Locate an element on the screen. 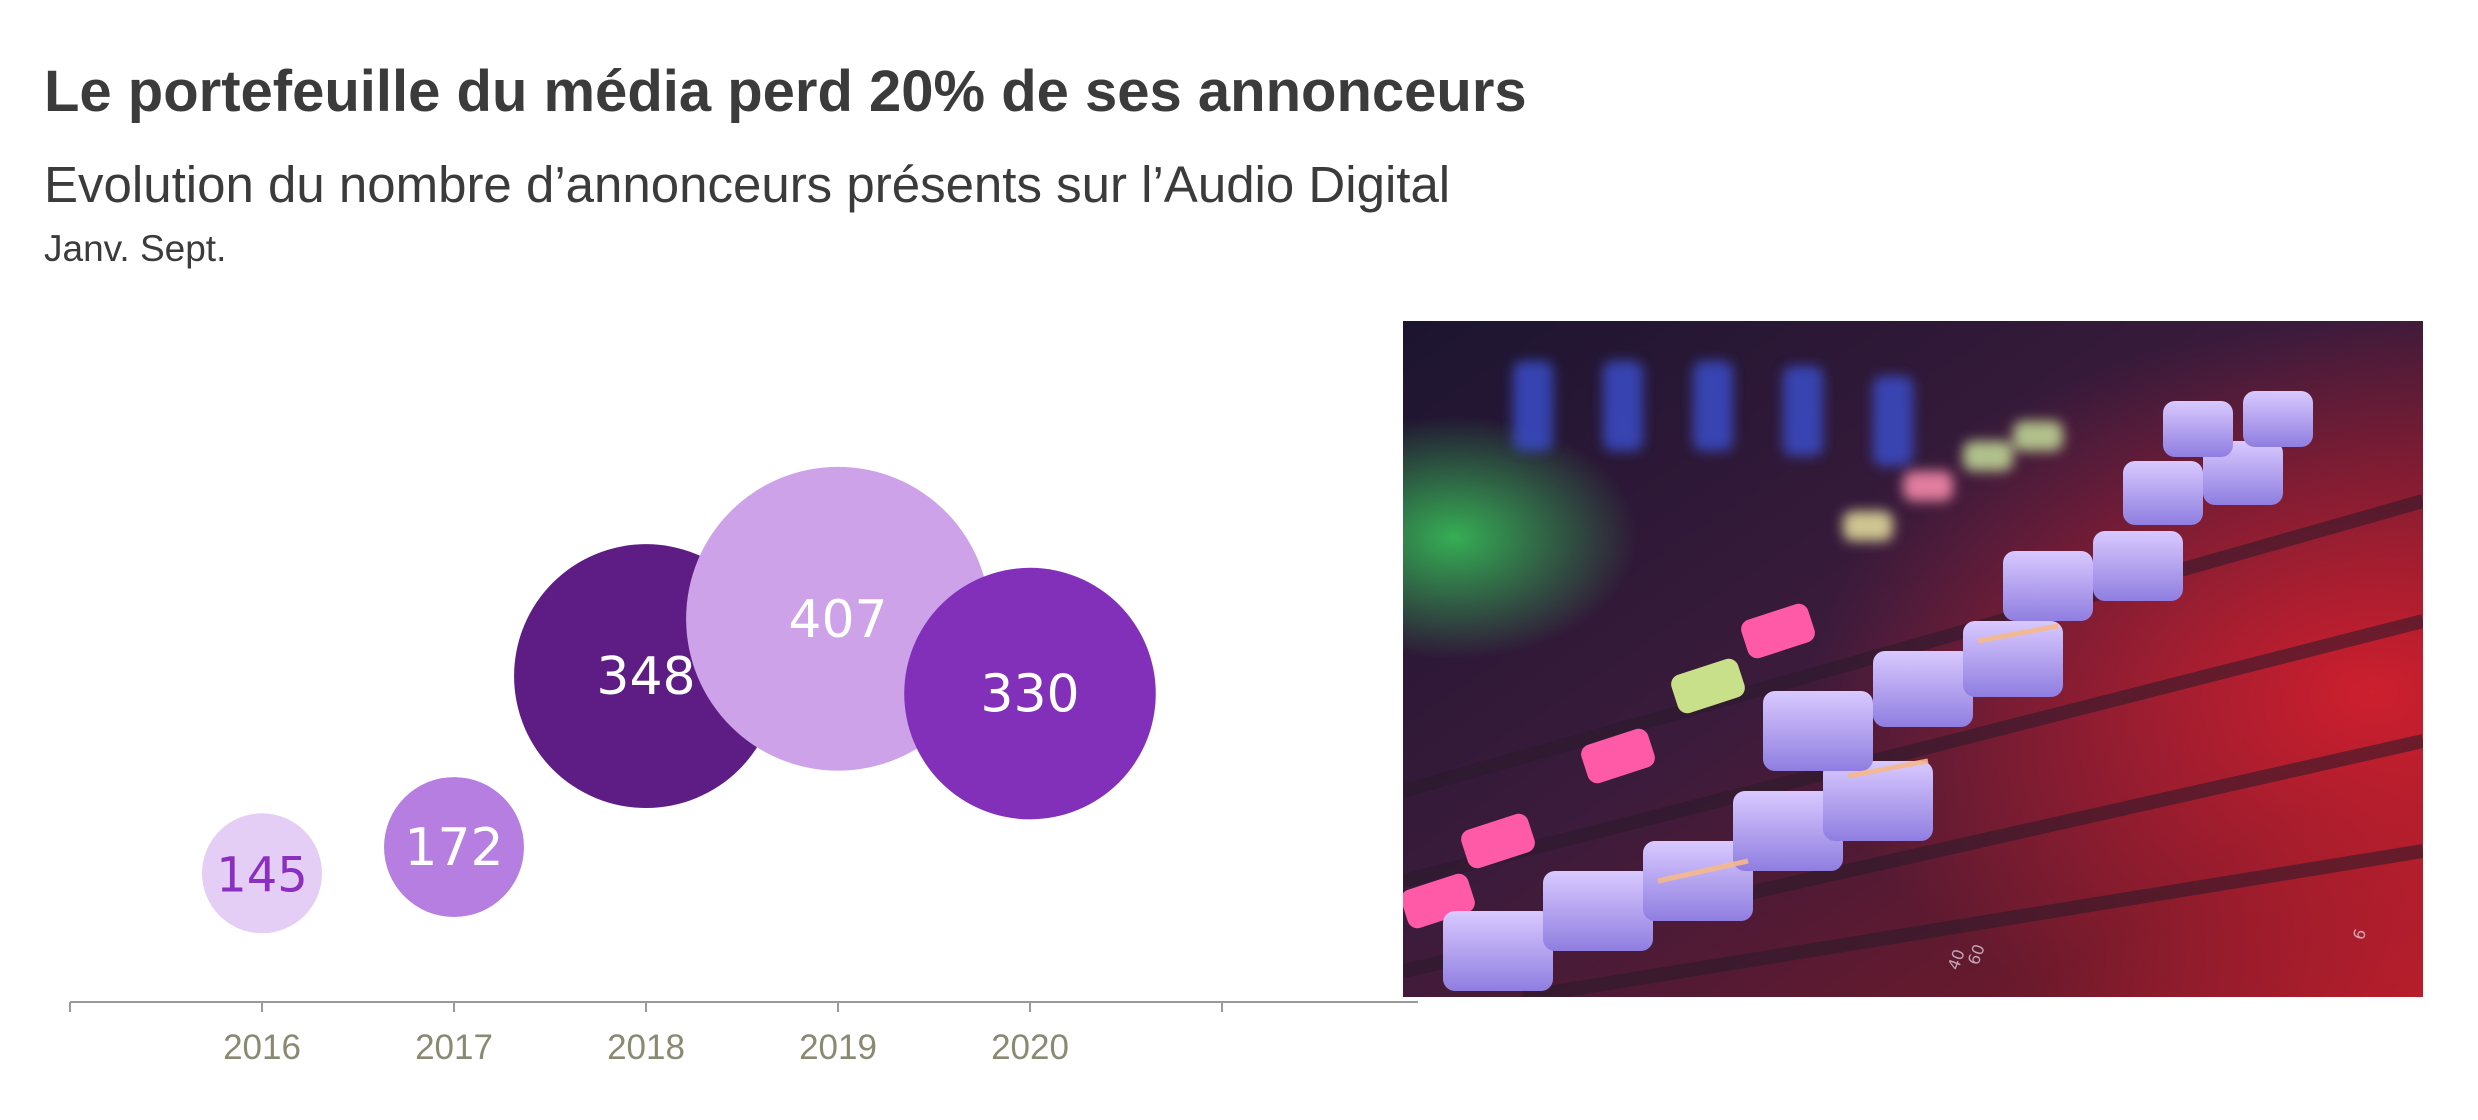  x-tick-label-2016: 2016 is located at coordinates (262, 1047).